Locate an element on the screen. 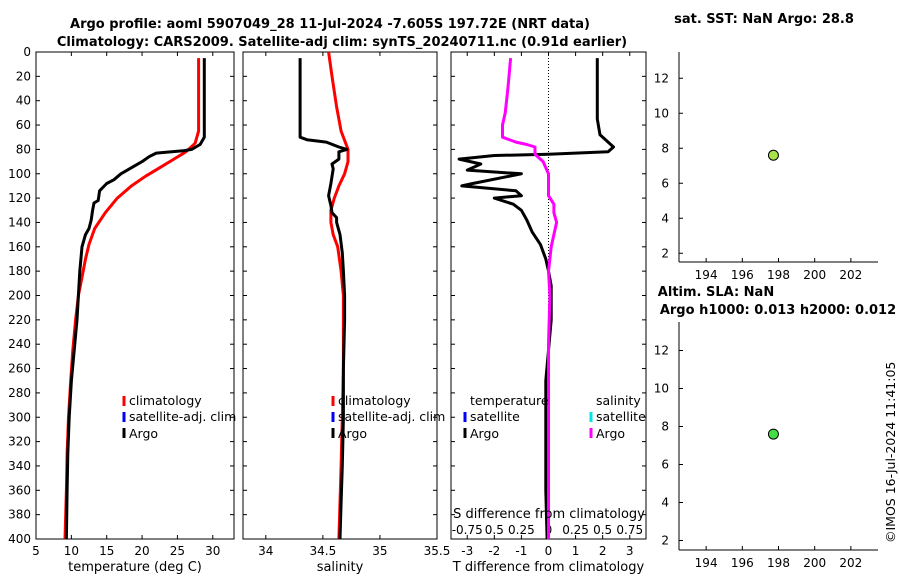 The image size is (900, 580). x-axis-label: T difference from climatology is located at coordinates (548, 567).